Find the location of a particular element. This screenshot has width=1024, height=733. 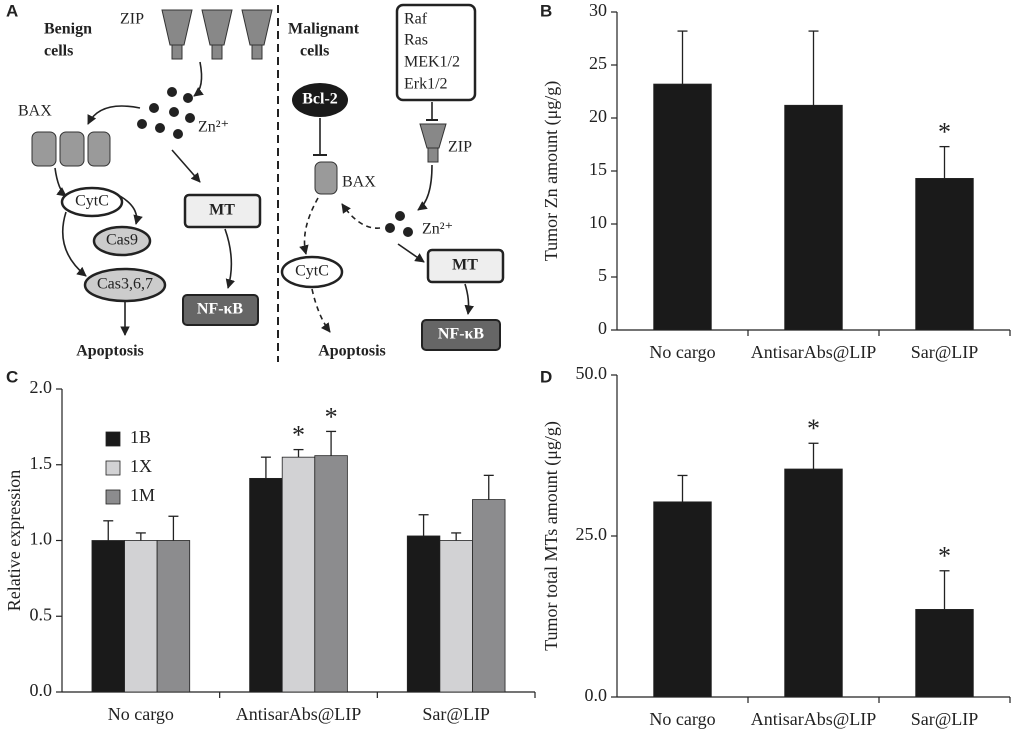

y-tick-label: 2.0 is located at coordinates (41, 387).